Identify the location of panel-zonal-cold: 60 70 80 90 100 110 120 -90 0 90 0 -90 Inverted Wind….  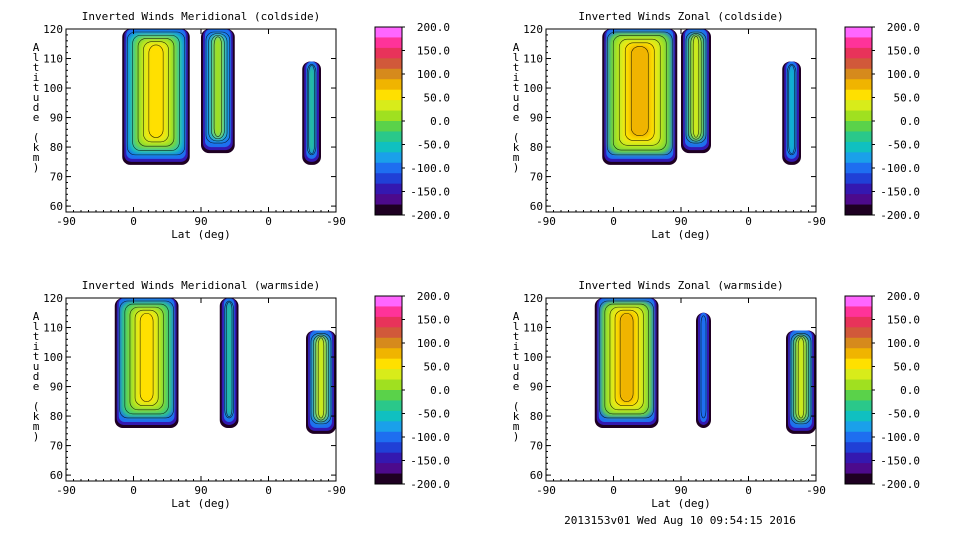
(669, 125).